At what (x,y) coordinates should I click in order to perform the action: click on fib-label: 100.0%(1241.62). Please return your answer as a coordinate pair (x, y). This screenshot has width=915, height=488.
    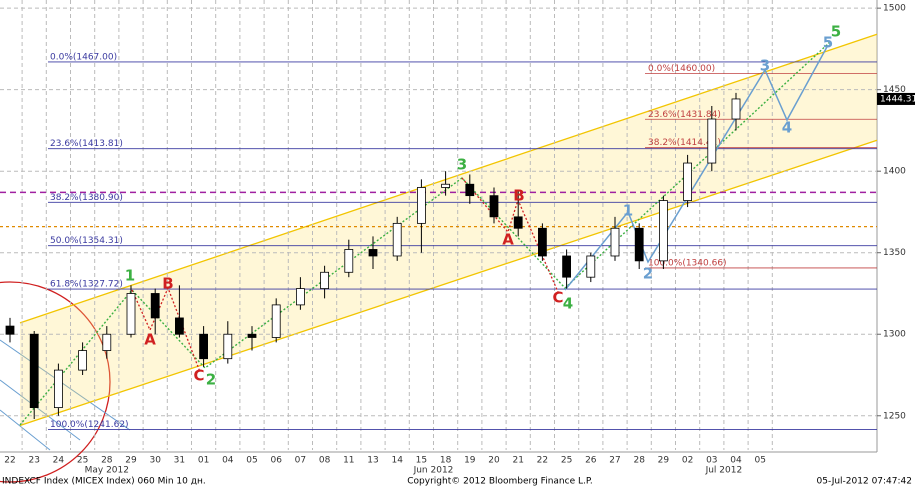
    Looking at the image, I should click on (89, 425).